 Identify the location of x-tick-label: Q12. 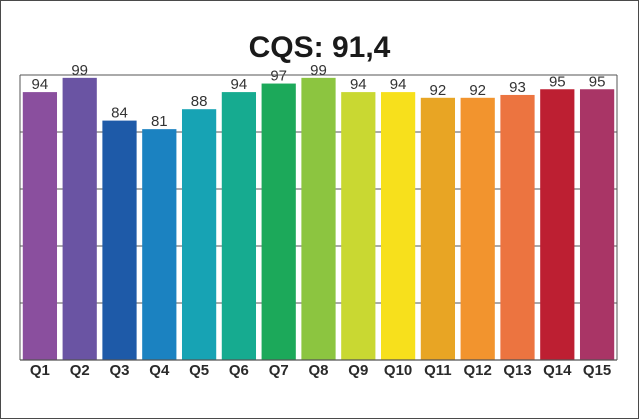
(478, 370).